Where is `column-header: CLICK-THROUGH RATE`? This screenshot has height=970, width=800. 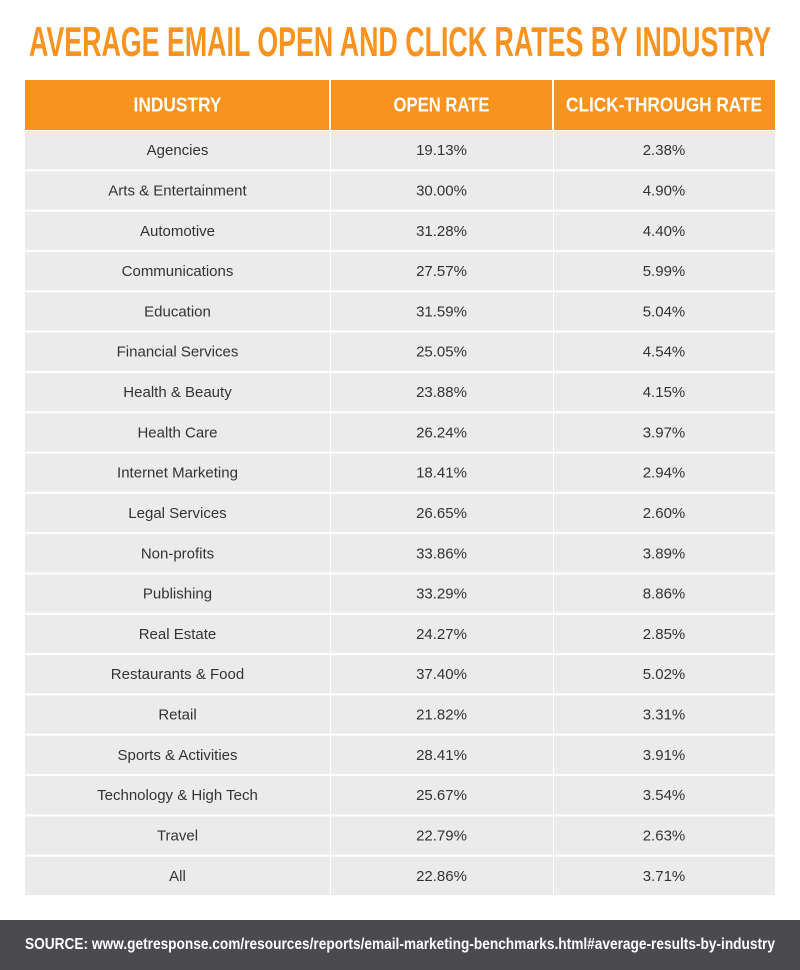
column-header: CLICK-THROUGH RATE is located at coordinates (664, 105).